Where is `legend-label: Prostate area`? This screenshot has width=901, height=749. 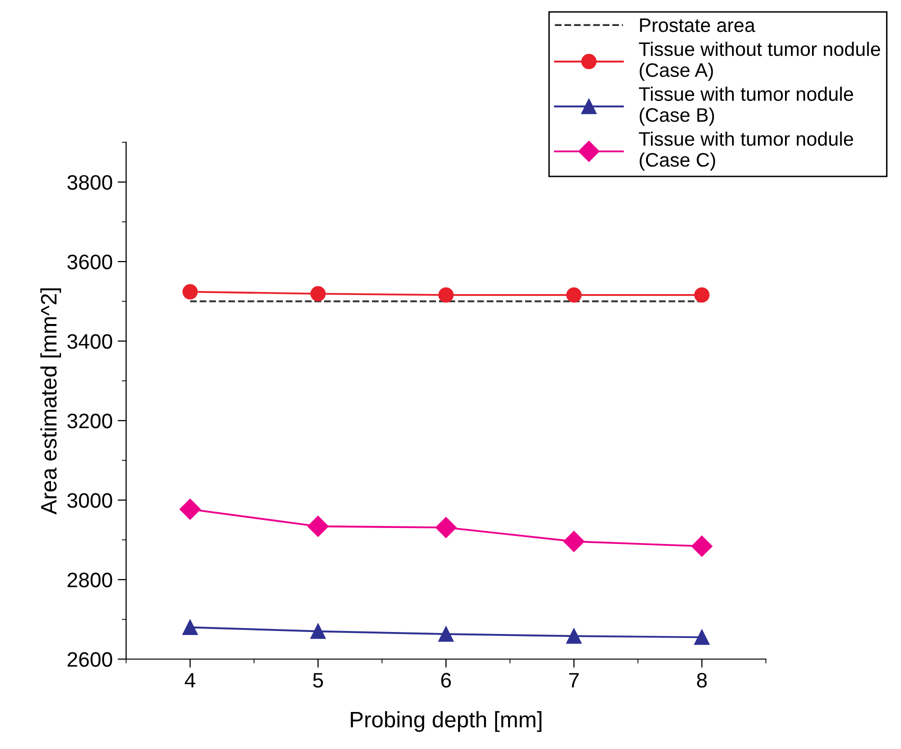 legend-label: Prostate area is located at coordinates (698, 25).